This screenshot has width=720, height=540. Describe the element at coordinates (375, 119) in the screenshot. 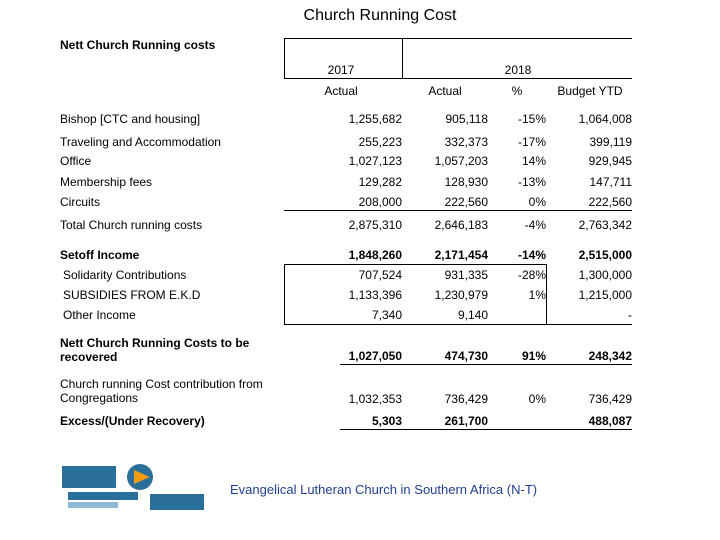

I see `cell-value: 1,255,682` at that location.